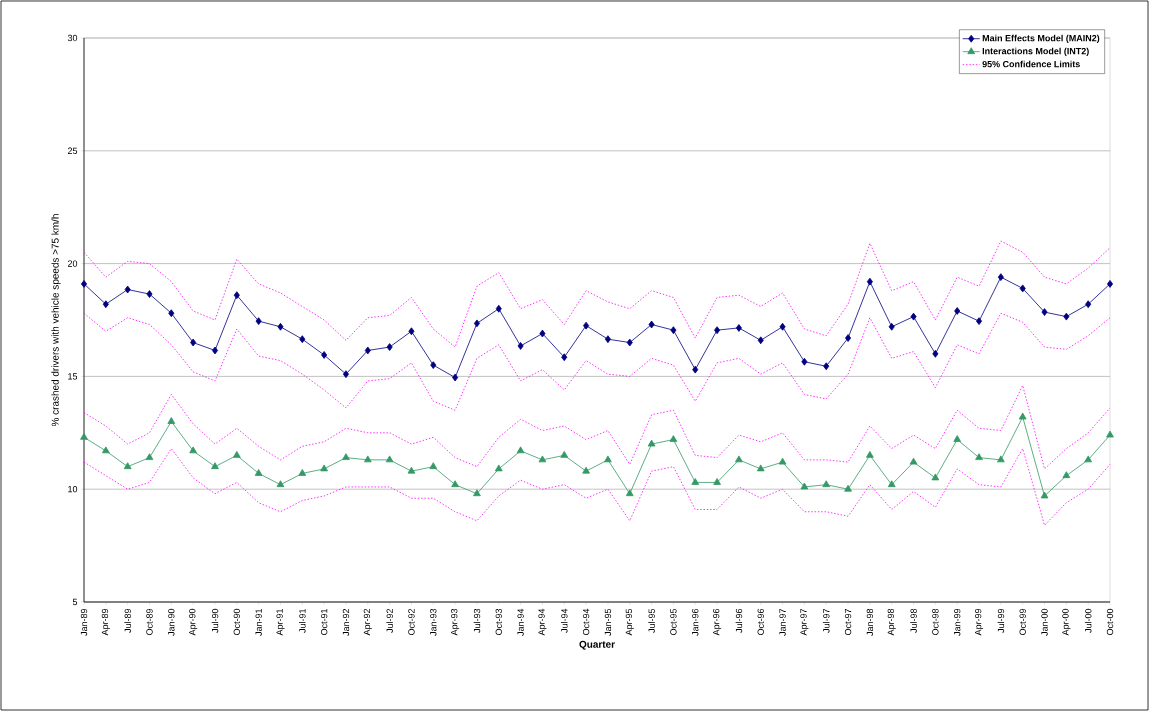  I want to click on y-tick-label: 20, so click(72, 263).